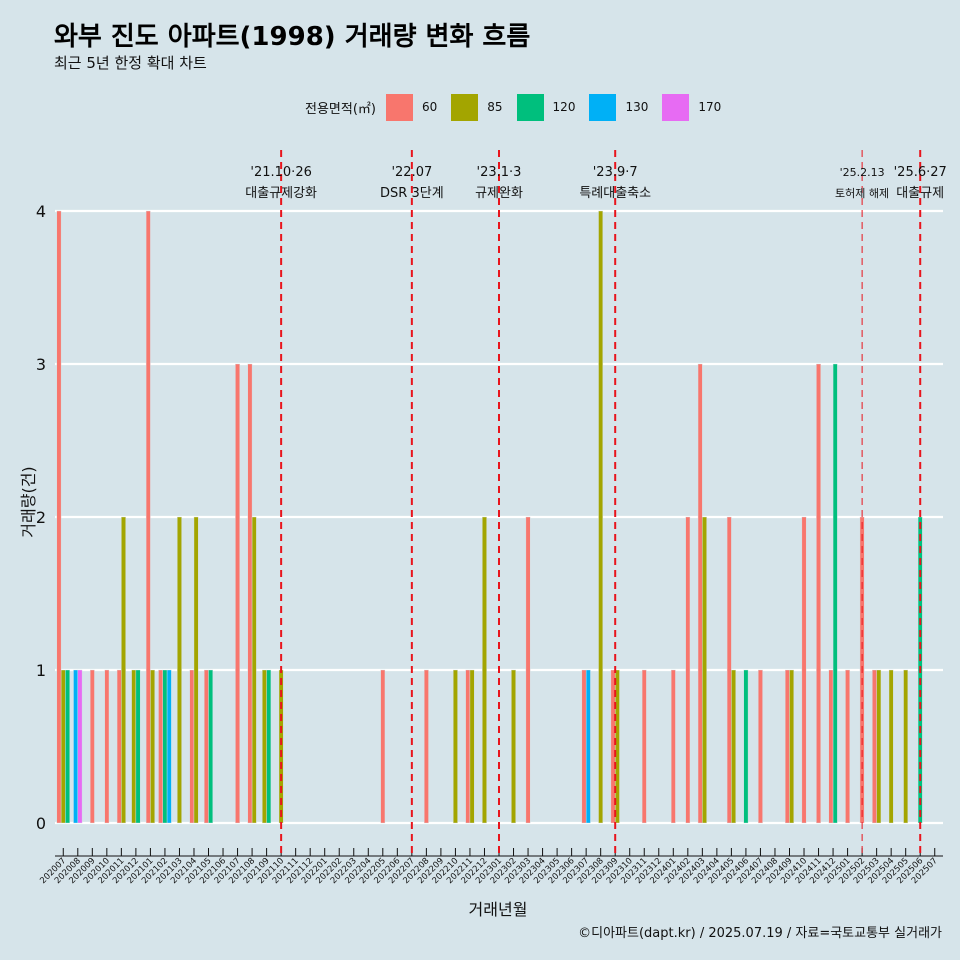  I want to click on legend-item-60: 60, so click(411, 107).